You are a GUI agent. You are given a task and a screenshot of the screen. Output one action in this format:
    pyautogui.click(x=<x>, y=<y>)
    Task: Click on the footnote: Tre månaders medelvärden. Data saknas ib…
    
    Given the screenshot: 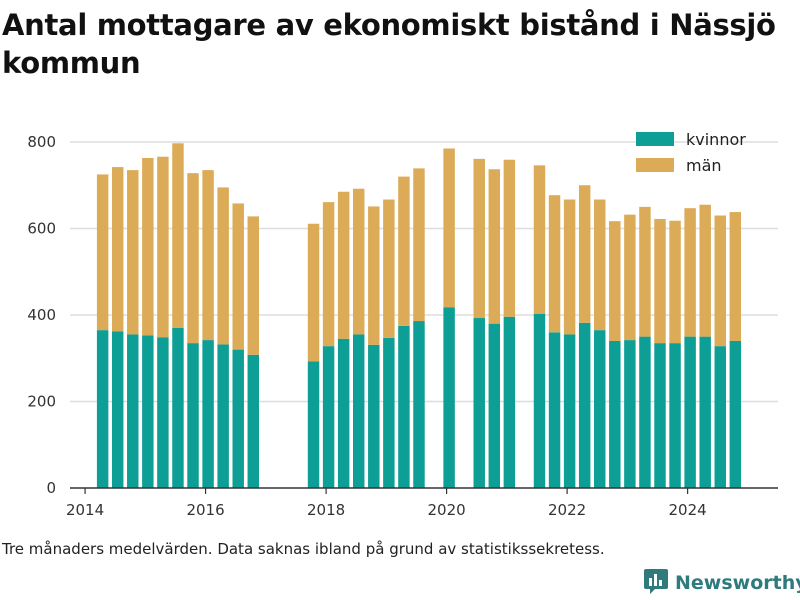 What is the action you would take?
    pyautogui.click(x=303, y=549)
    